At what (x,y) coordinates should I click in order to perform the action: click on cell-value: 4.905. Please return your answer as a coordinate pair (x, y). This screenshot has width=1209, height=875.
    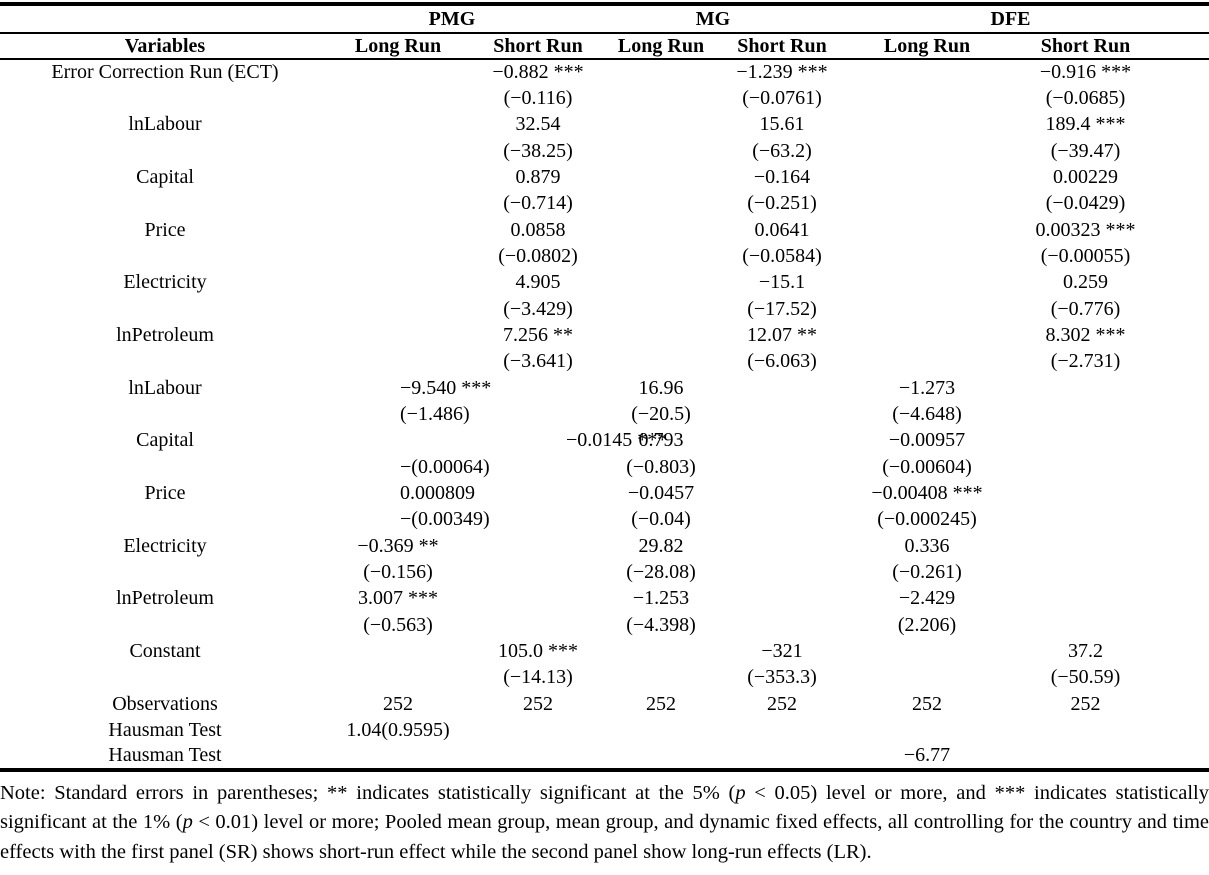
    Looking at the image, I should click on (538, 282).